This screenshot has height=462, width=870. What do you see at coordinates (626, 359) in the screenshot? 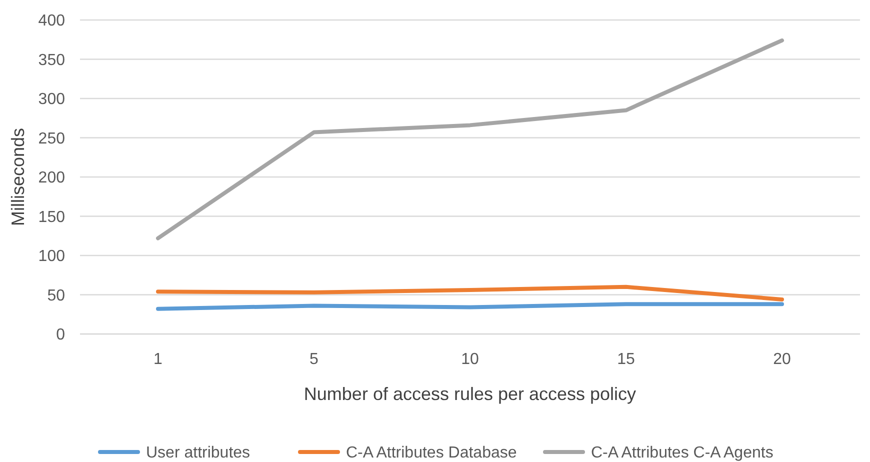
I see `x-tick-label: 15` at bounding box center [626, 359].